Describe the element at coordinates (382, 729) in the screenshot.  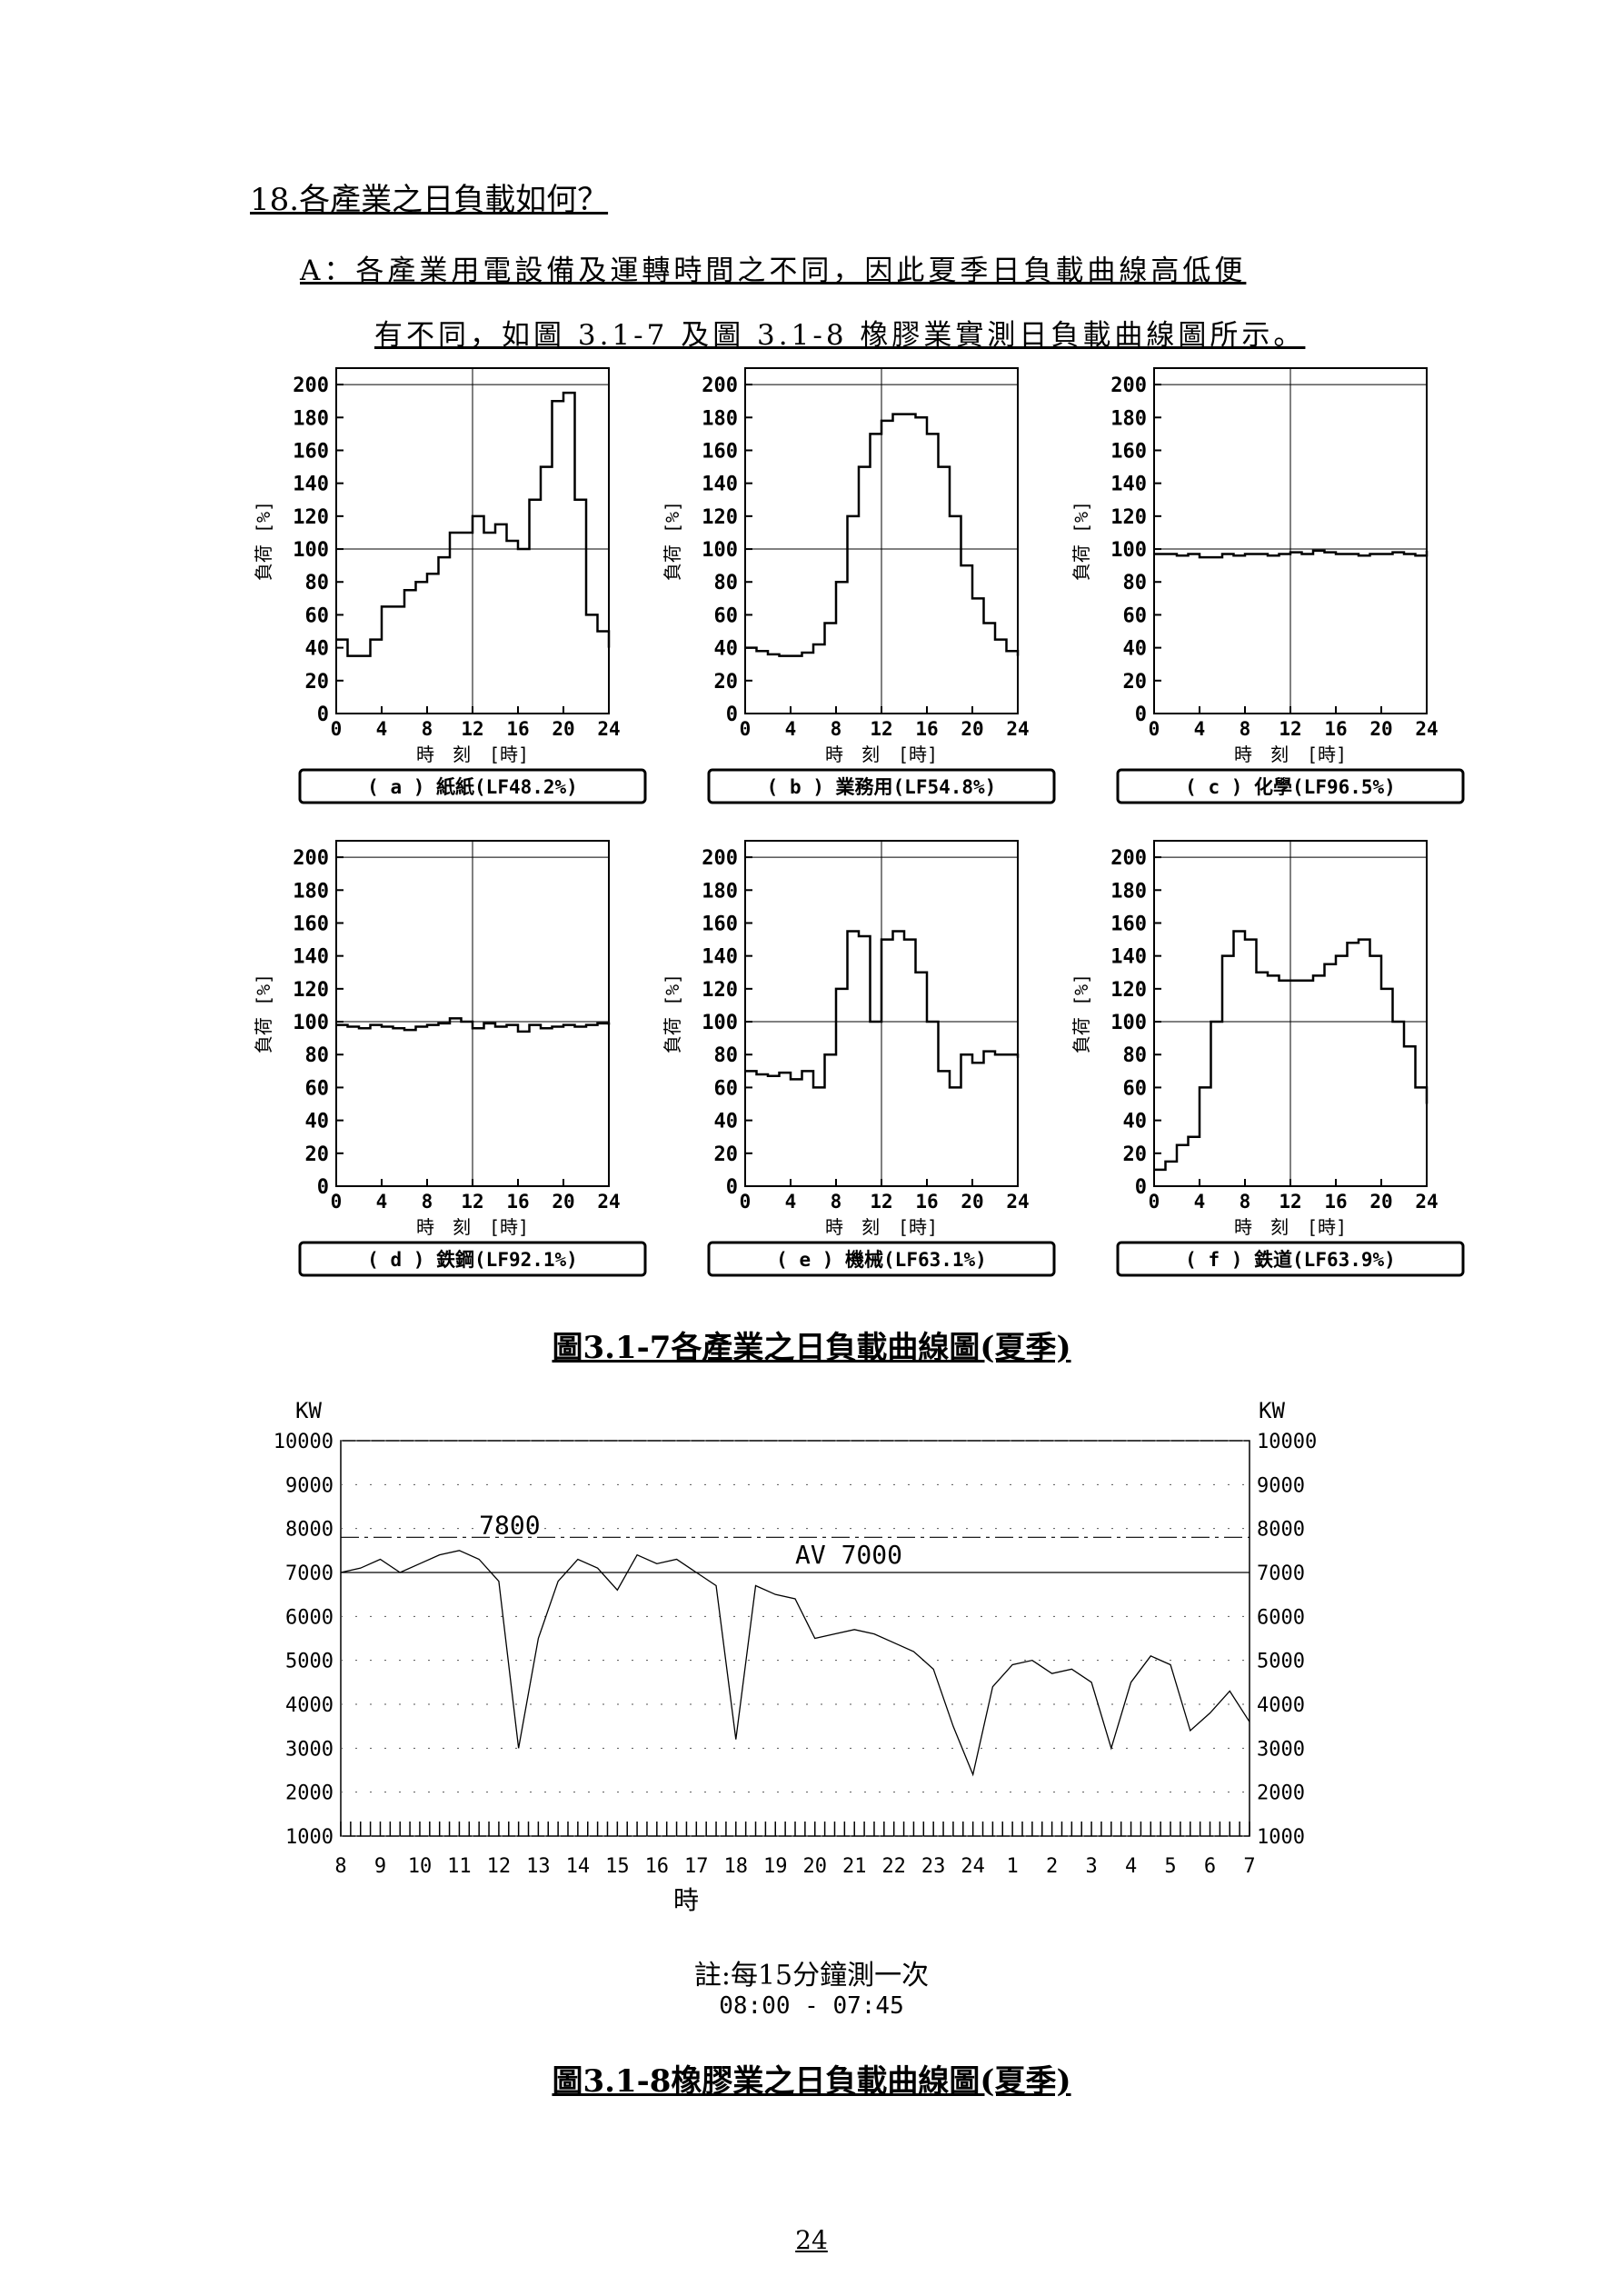
I see `x-tick-label: 4` at that location.